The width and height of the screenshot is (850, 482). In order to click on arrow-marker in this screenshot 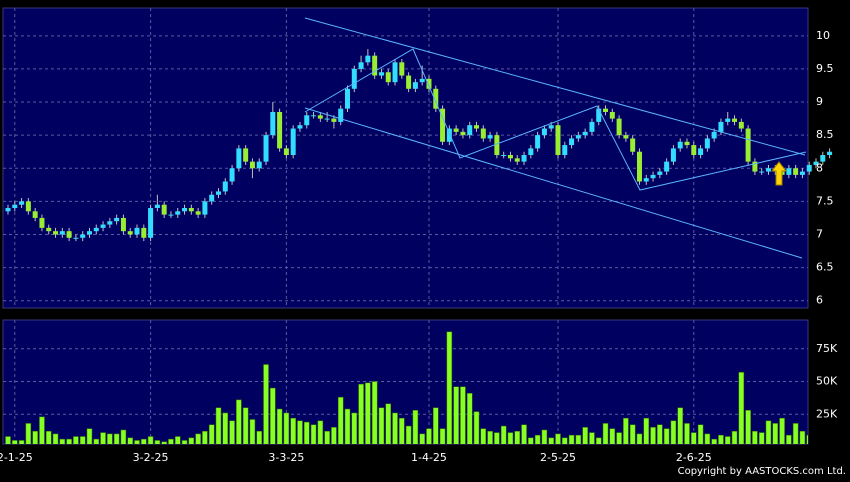, I will do `click(779, 173)`.